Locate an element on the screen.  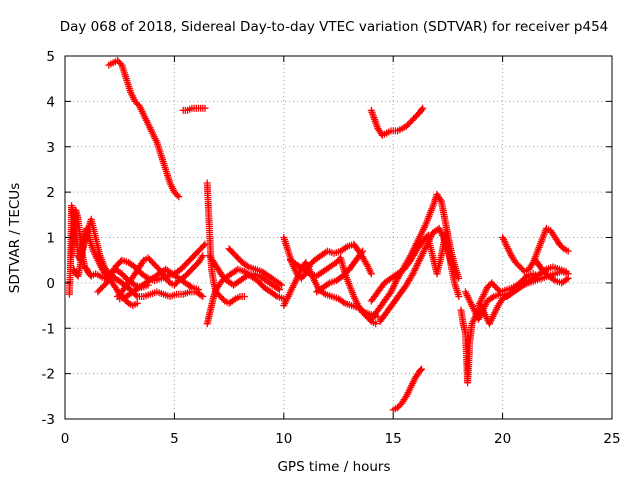
series-t20 is located at coordinates (397, 121).